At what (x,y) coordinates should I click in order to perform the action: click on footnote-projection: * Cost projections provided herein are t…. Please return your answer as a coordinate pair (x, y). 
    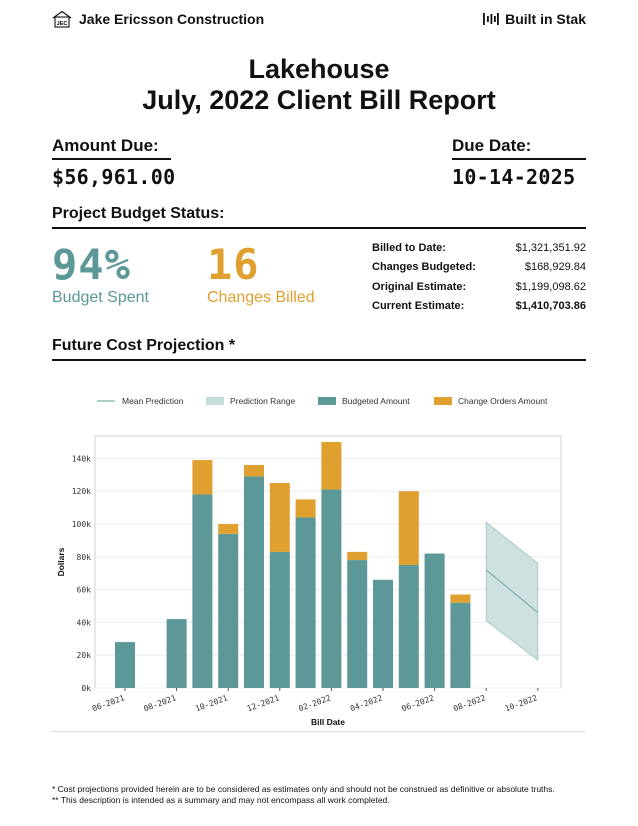
    Looking at the image, I should click on (303, 789).